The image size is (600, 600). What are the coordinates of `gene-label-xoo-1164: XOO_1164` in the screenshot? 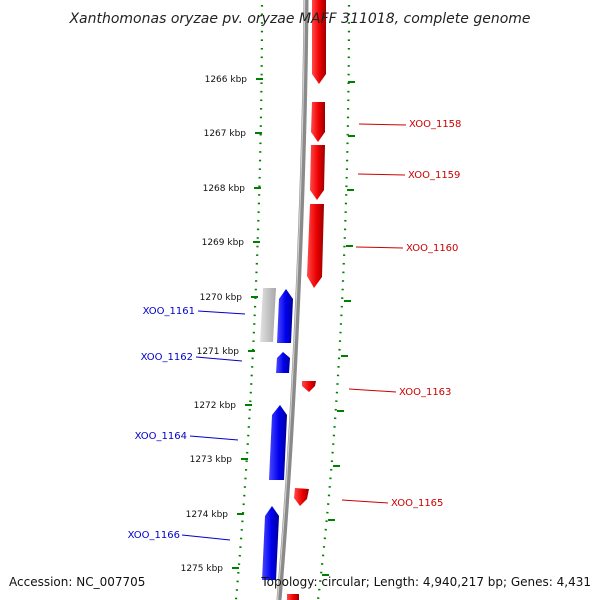 It's located at (161, 436).